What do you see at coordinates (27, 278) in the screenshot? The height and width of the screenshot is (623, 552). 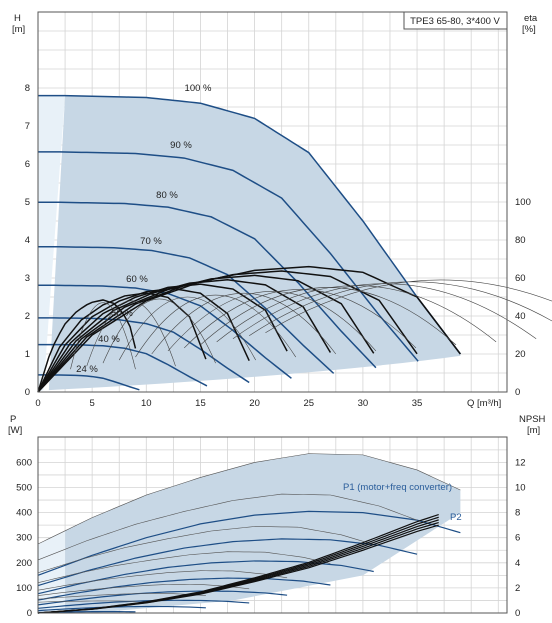 I see `h-tick-label: 3` at bounding box center [27, 278].